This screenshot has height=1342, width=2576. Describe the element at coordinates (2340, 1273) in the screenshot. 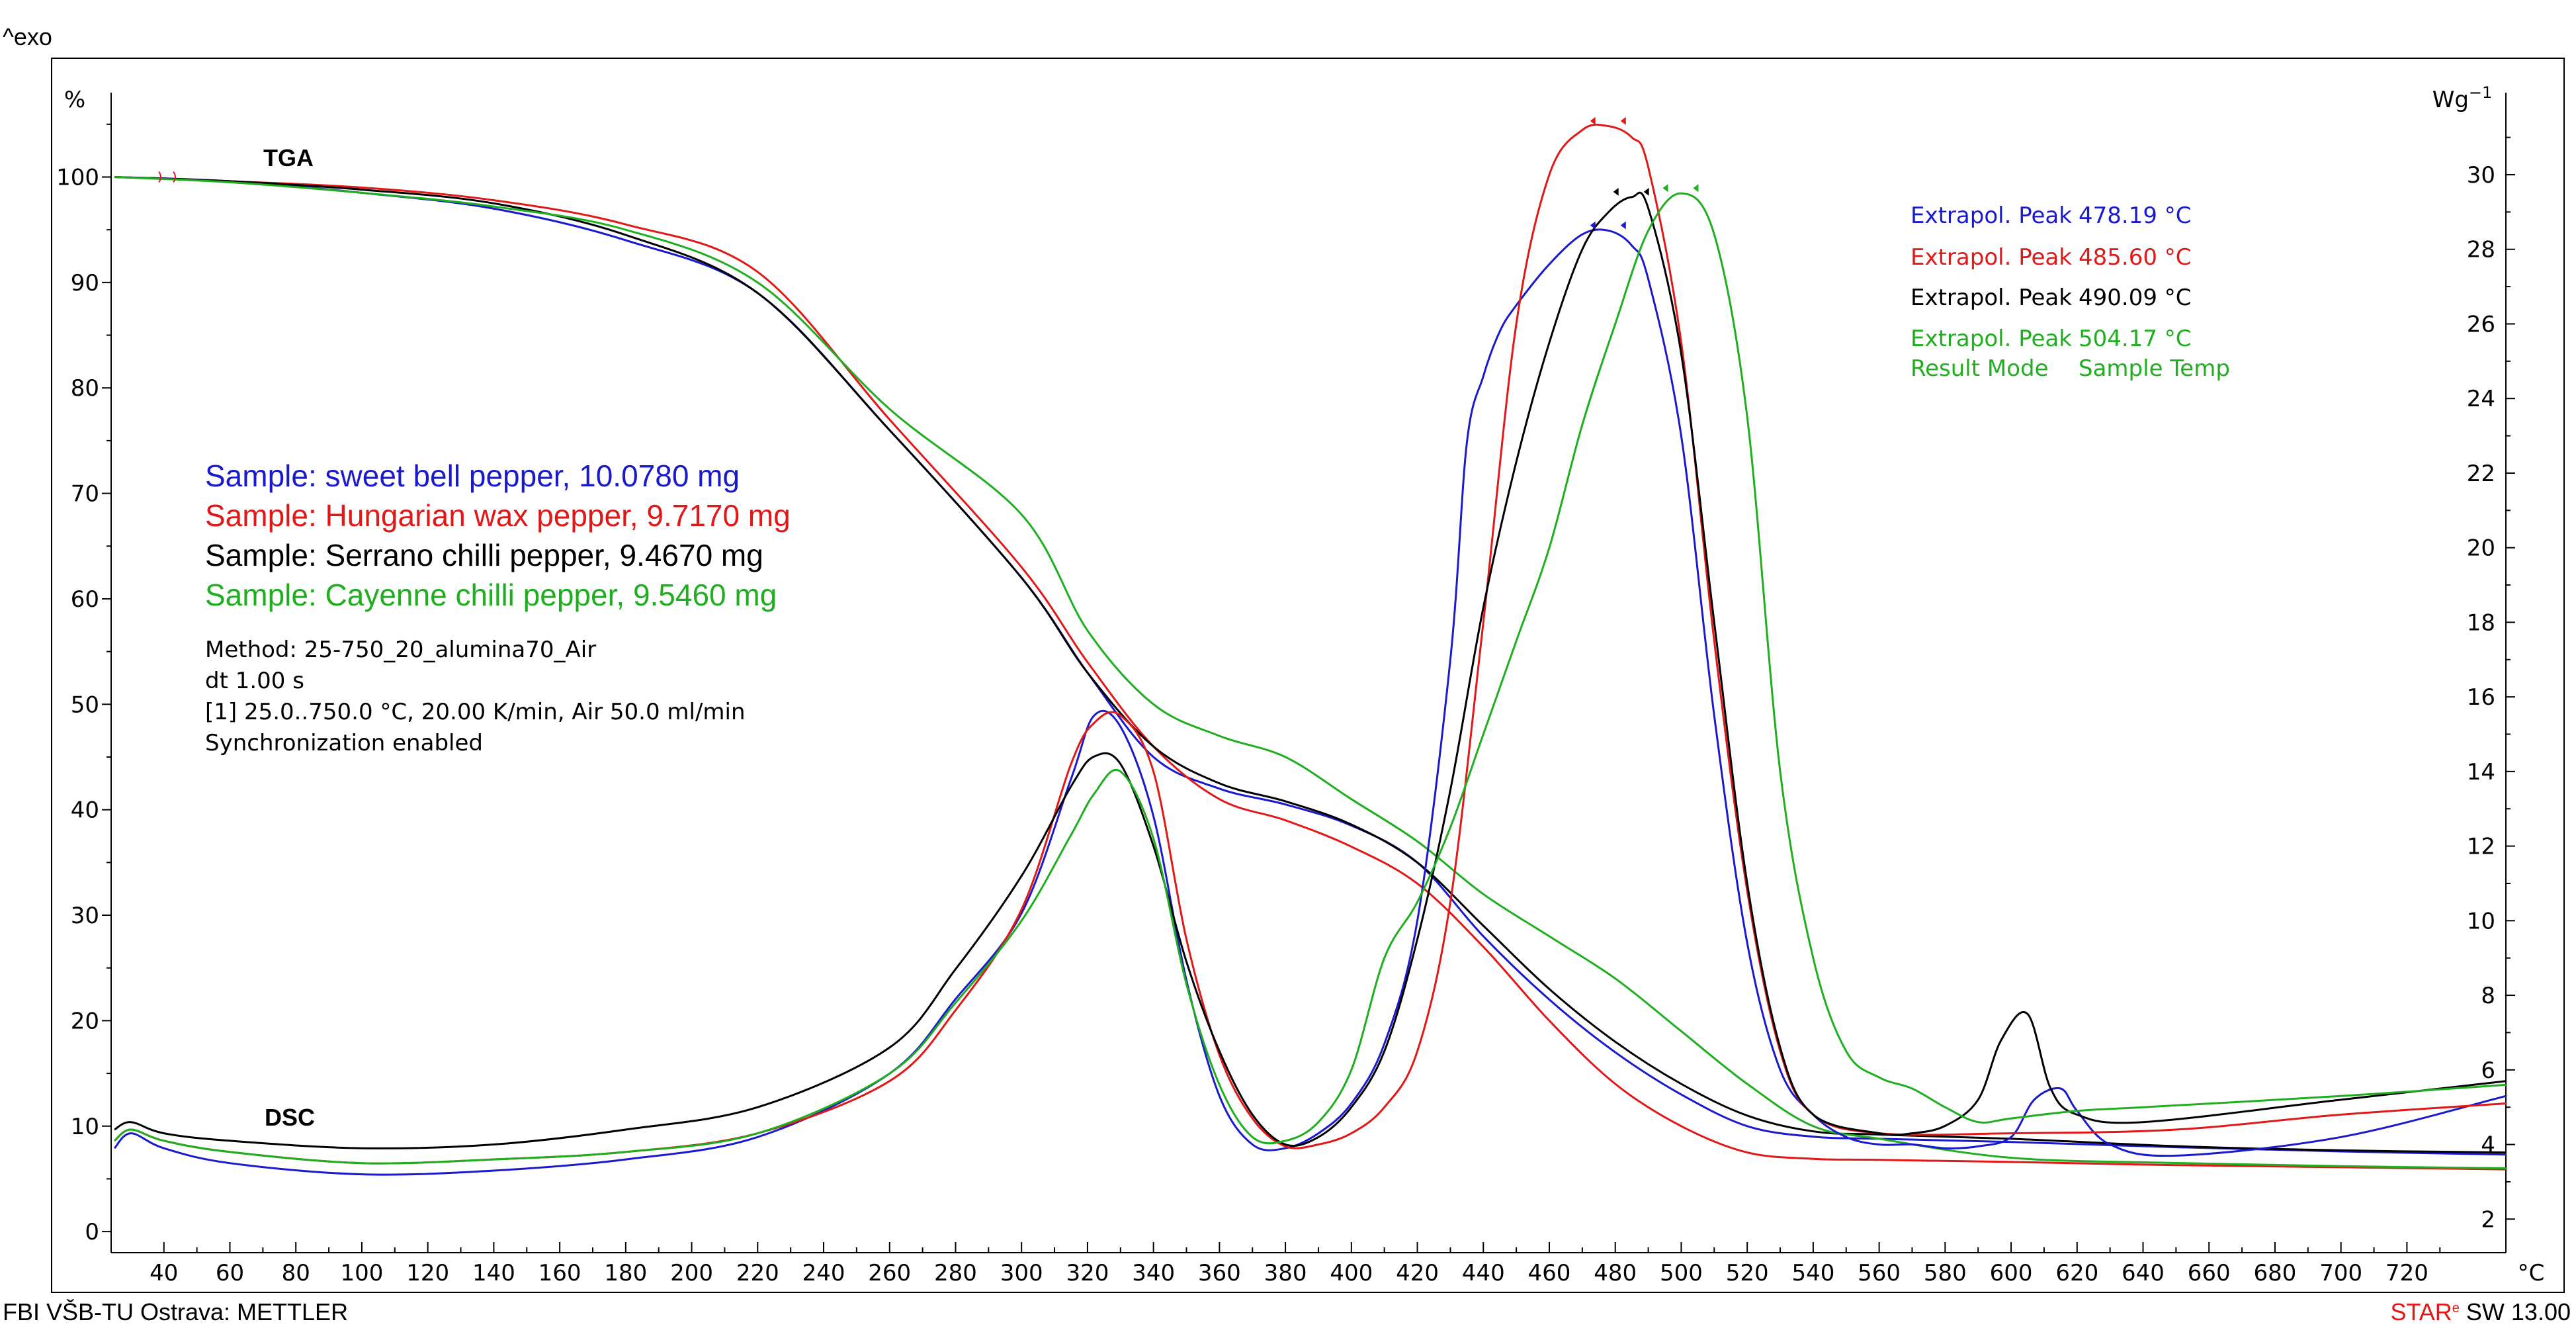

I see `x-tick-label: 700` at that location.